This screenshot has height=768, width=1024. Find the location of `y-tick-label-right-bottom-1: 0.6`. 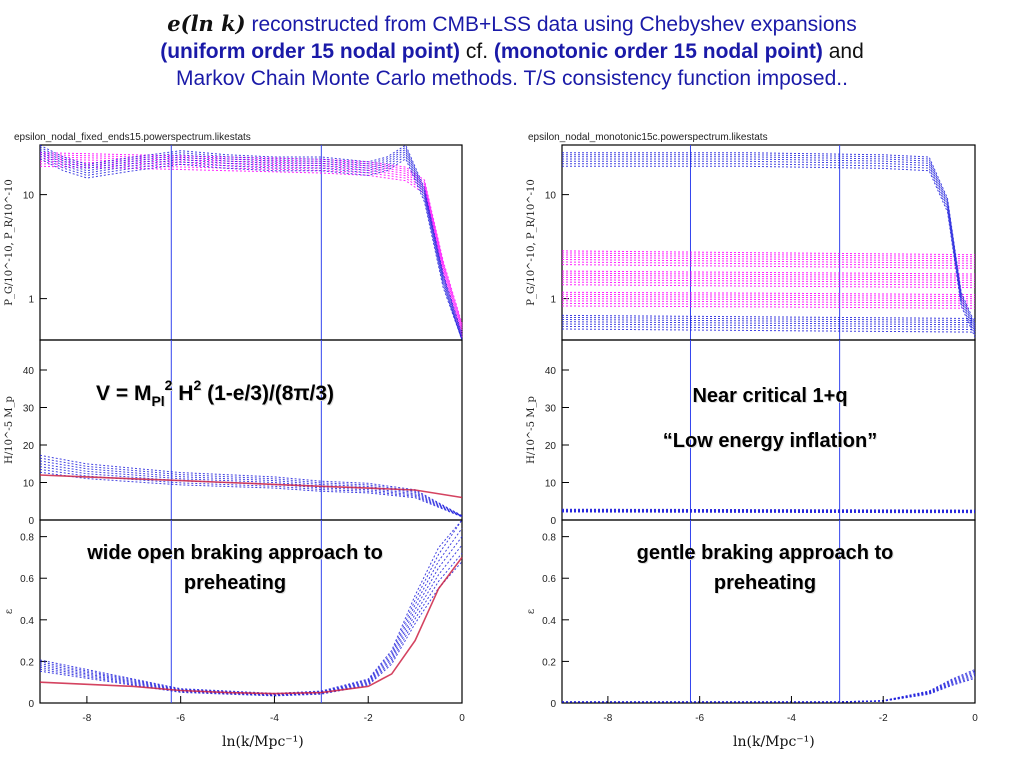

y-tick-label-right-bottom-1: 0.6 is located at coordinates (549, 579).